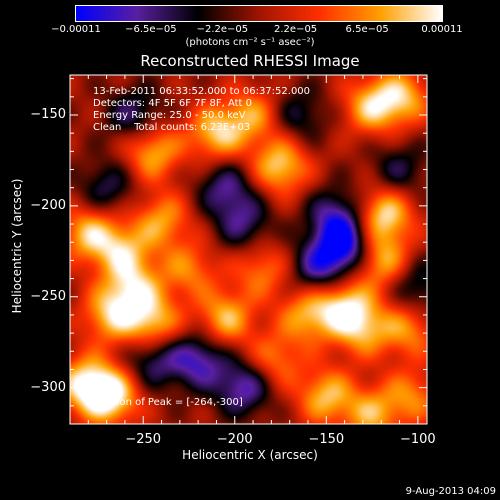 The height and width of the screenshot is (500, 500). What do you see at coordinates (17, 246) in the screenshot?
I see `y-axis-label: Heliocentric Y (arcsec)` at bounding box center [17, 246].